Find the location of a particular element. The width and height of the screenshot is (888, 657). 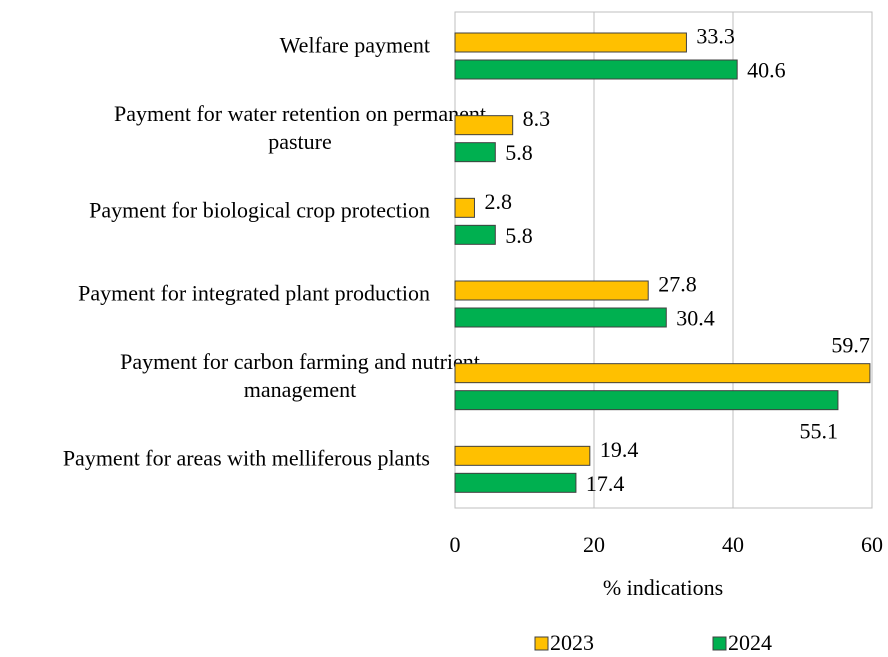

x-tick-label: 20 is located at coordinates (594, 544).